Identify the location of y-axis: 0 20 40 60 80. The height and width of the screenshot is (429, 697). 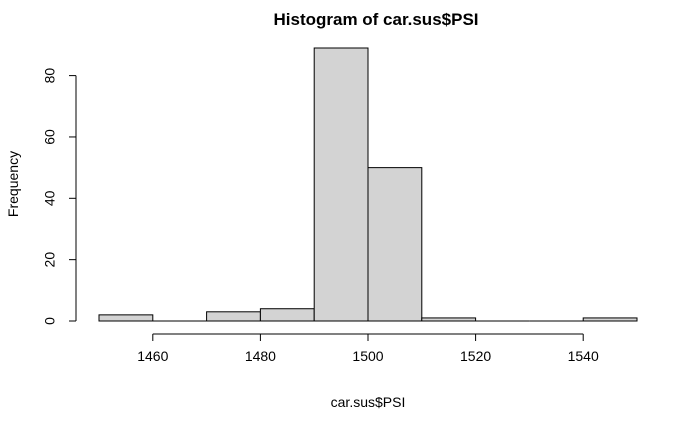
(59, 196).